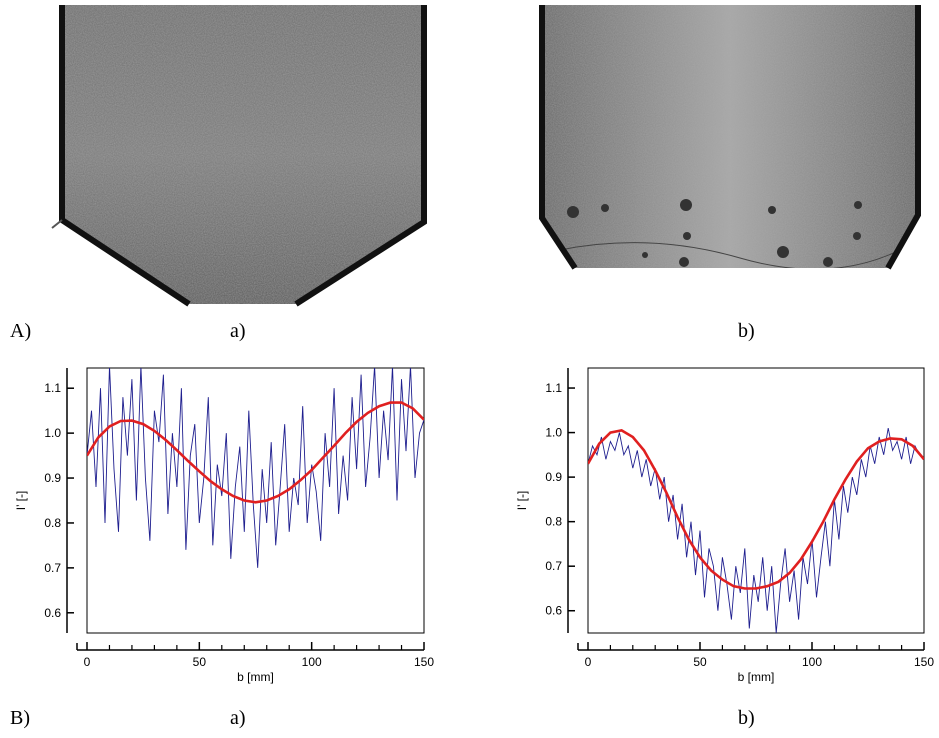  What do you see at coordinates (730, 137) in the screenshot?
I see `photo-b` at bounding box center [730, 137].